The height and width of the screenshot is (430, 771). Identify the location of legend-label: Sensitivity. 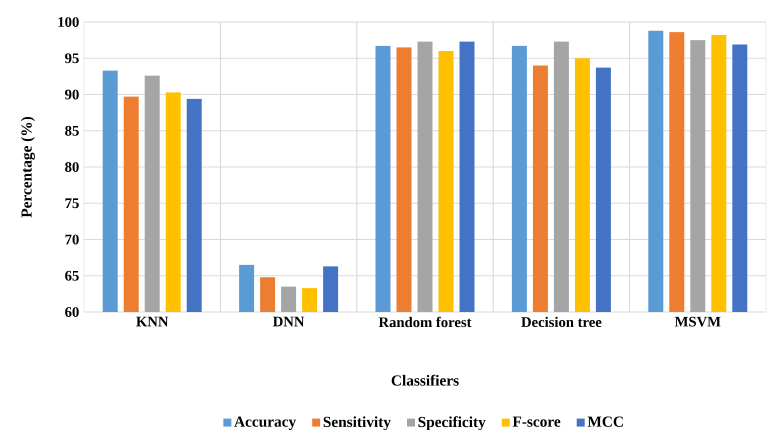
(357, 423).